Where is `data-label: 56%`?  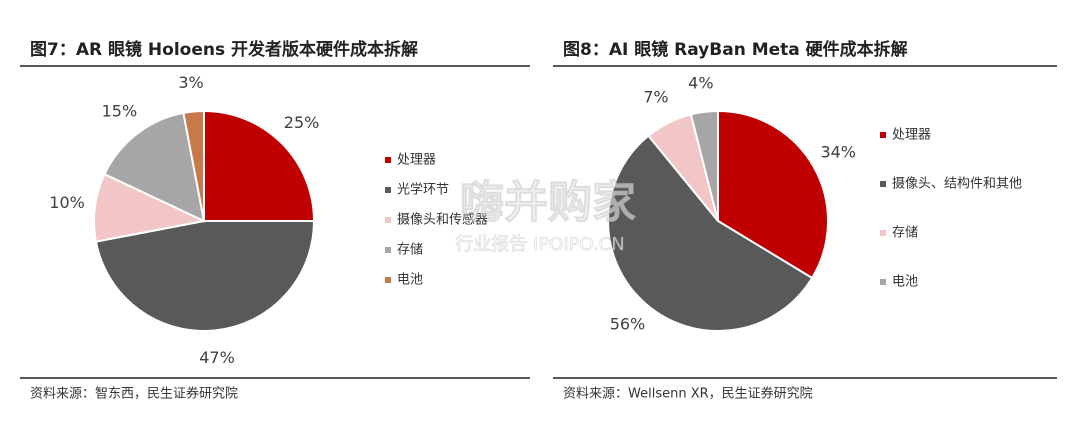
data-label: 56% is located at coordinates (628, 324).